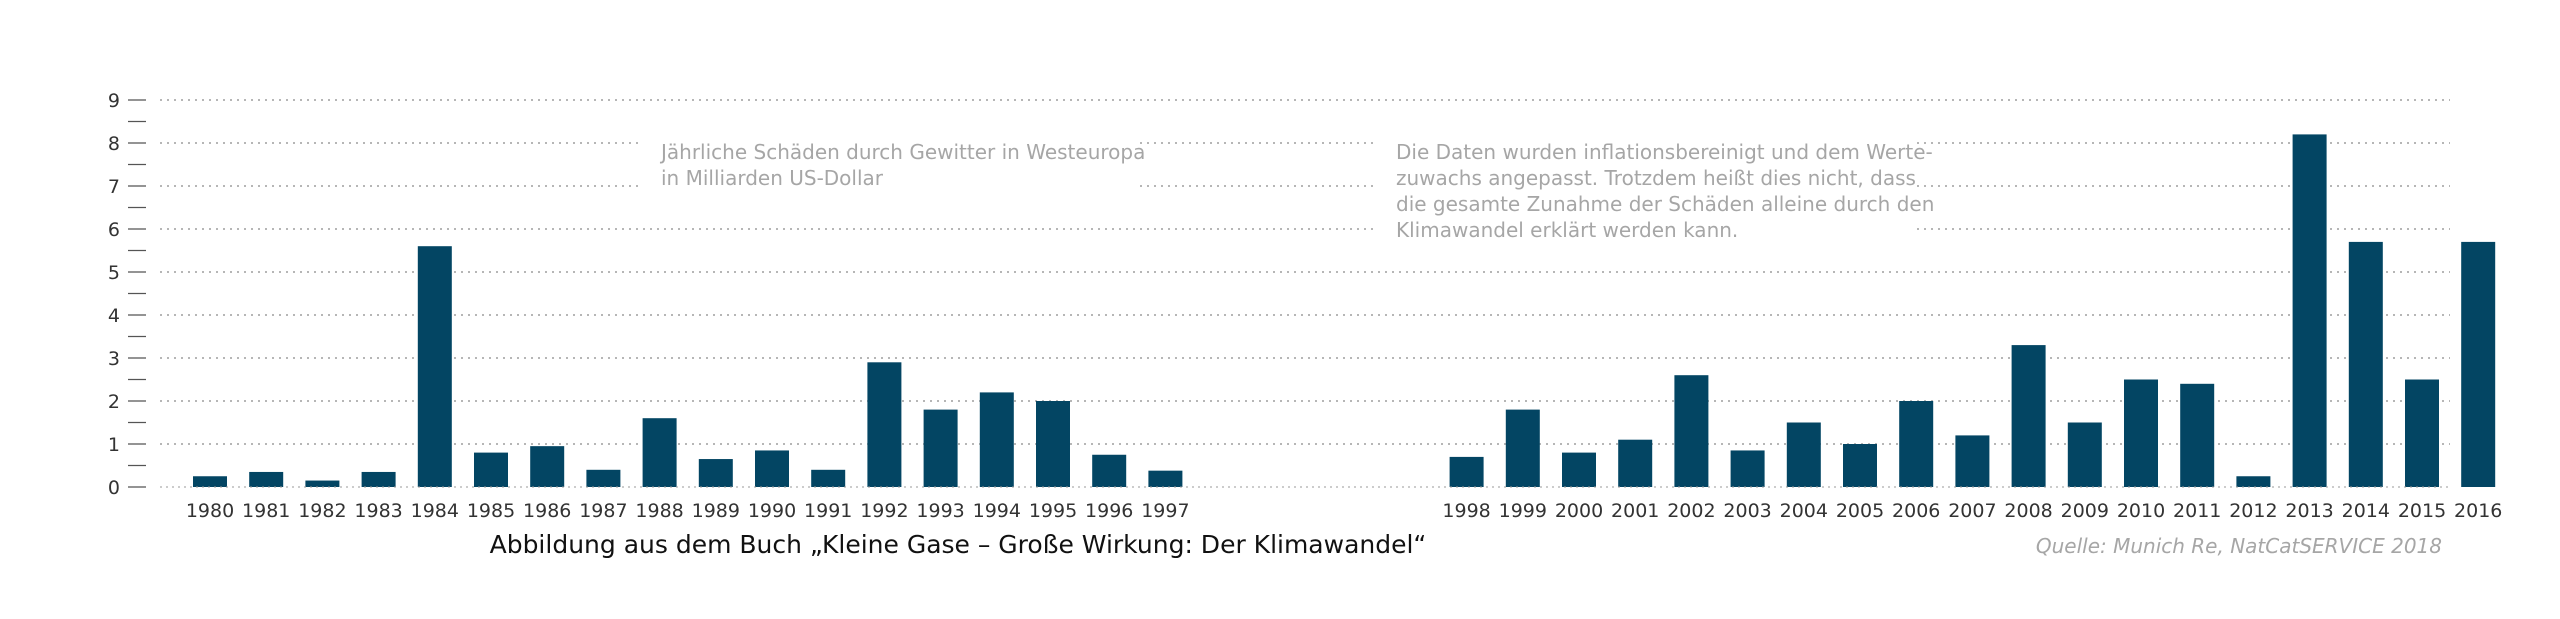  What do you see at coordinates (1803, 454) in the screenshot?
I see `bar-2004` at bounding box center [1803, 454].